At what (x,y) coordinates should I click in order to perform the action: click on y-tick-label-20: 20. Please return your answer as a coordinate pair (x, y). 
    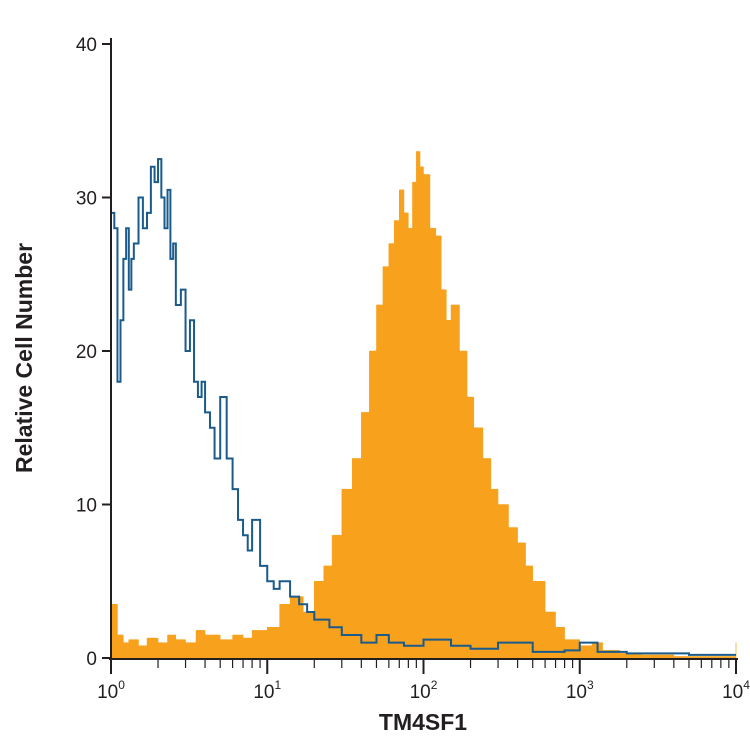
    Looking at the image, I should click on (86, 352).